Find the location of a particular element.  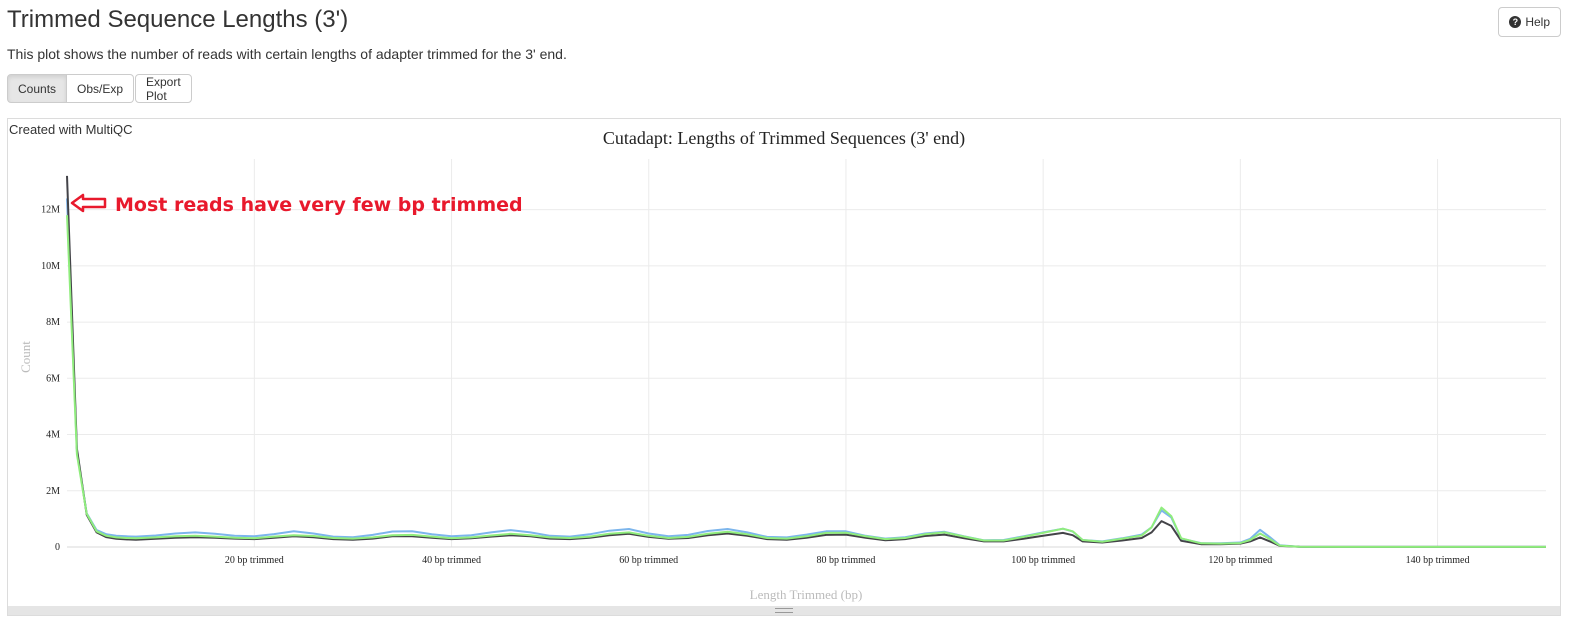

question-circle-icon: ? is located at coordinates (1515, 22).